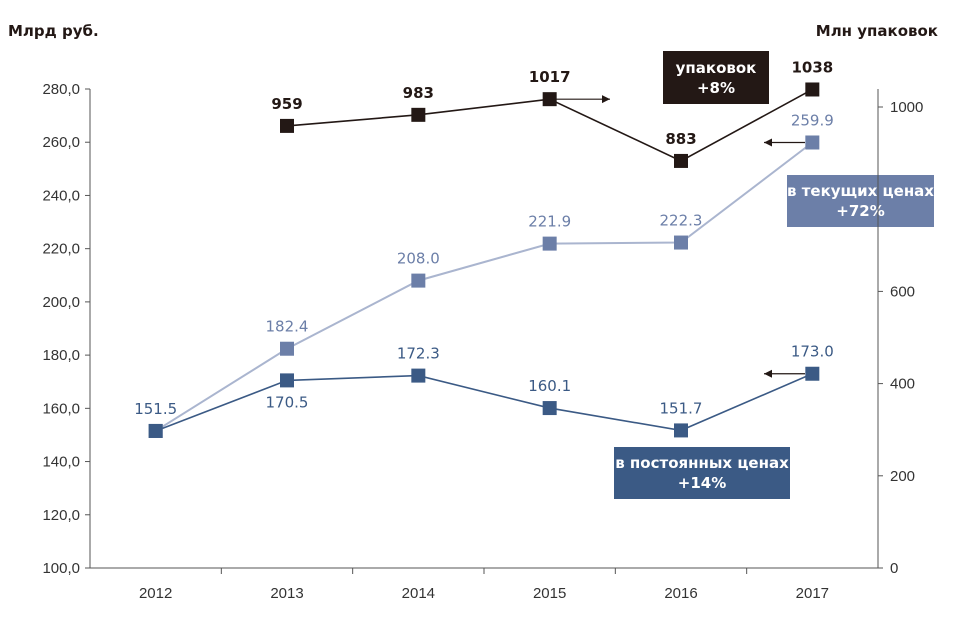 The image size is (956, 620). What do you see at coordinates (702, 463) in the screenshot?
I see `callout-constant-line1: в постоянных ценах` at bounding box center [702, 463].